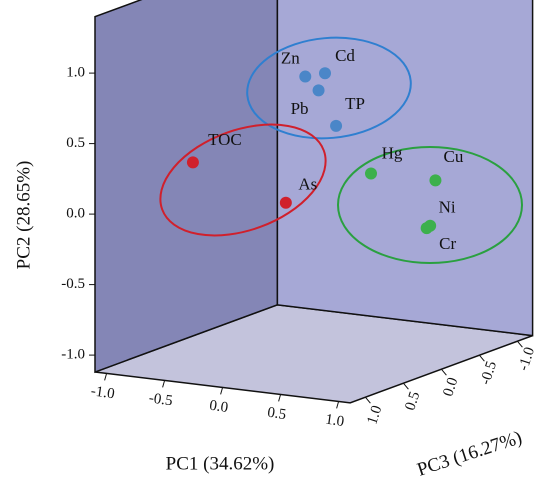  Describe the element at coordinates (412, 401) in the screenshot. I see `z-tick-label: 0.5` at that location.